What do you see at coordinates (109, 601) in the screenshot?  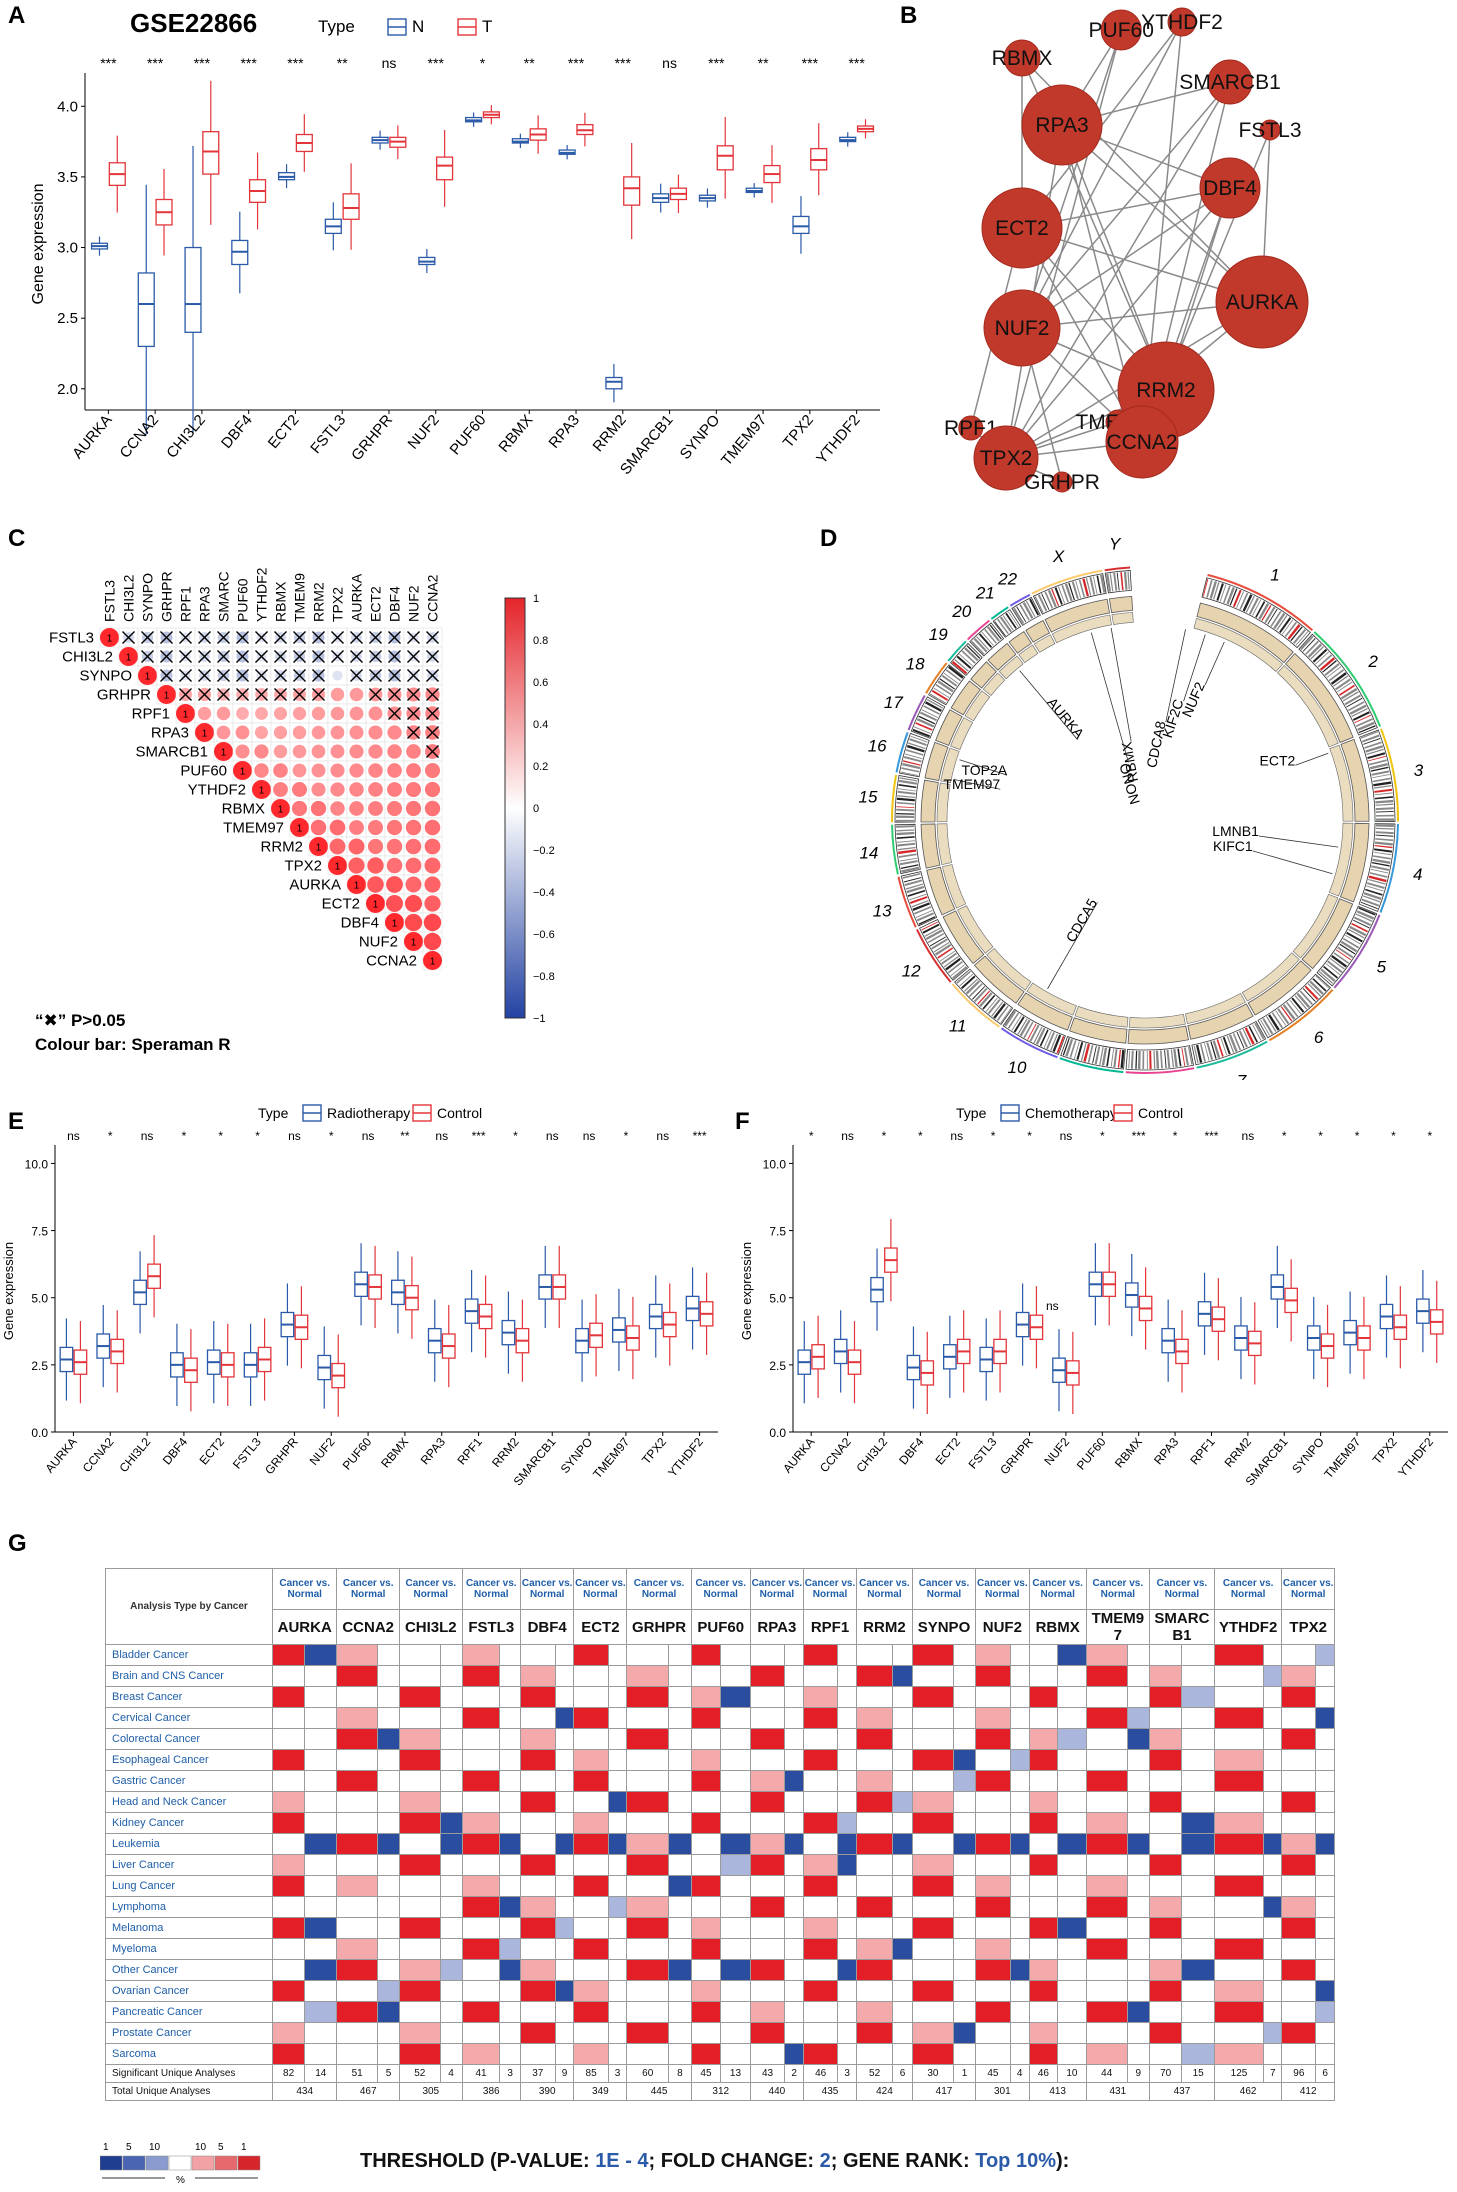 I see `heatmap-col-label: FSTL3` at bounding box center [109, 601].